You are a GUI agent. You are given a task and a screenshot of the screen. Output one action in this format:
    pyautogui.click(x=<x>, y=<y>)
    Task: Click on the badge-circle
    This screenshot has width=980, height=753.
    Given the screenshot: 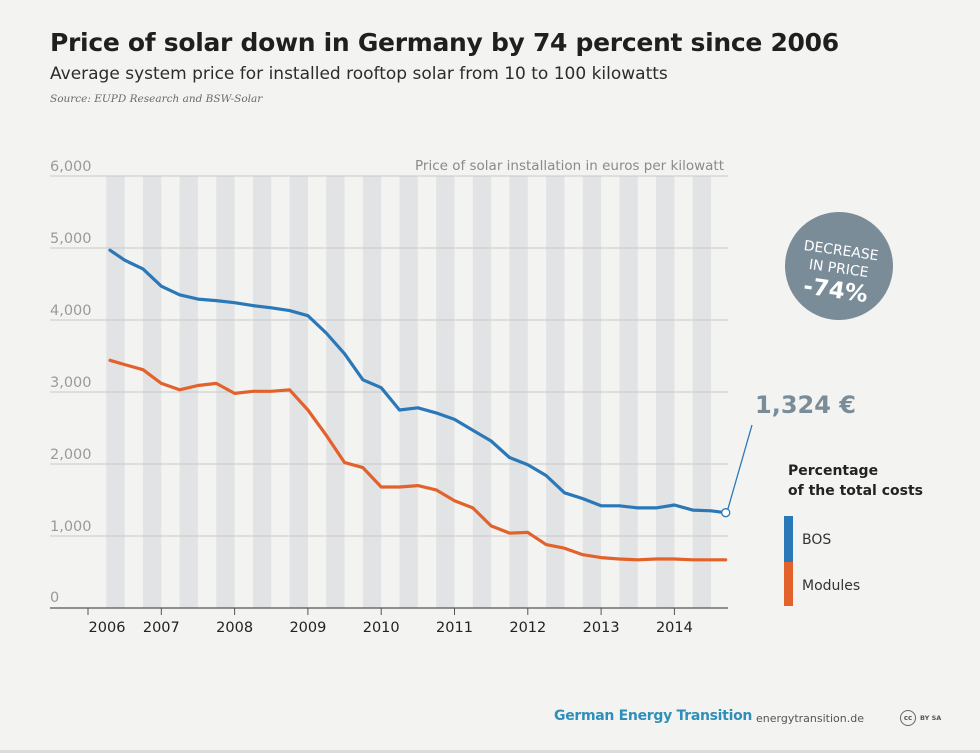 What is the action you would take?
    pyautogui.click(x=839, y=266)
    